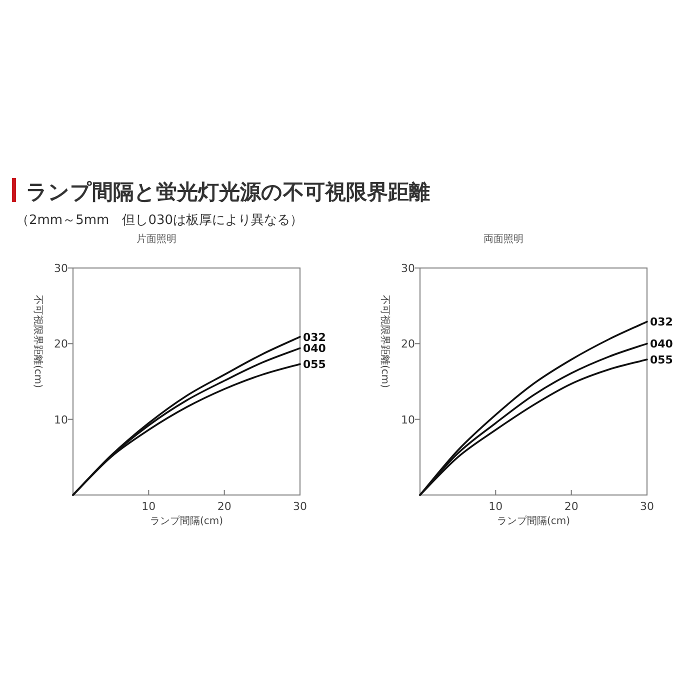 This screenshot has height=700, width=700. What do you see at coordinates (228, 192) in the screenshot?
I see `text: ランプ間隔と蛍光灯光源の不可視限界距離` at bounding box center [228, 192].